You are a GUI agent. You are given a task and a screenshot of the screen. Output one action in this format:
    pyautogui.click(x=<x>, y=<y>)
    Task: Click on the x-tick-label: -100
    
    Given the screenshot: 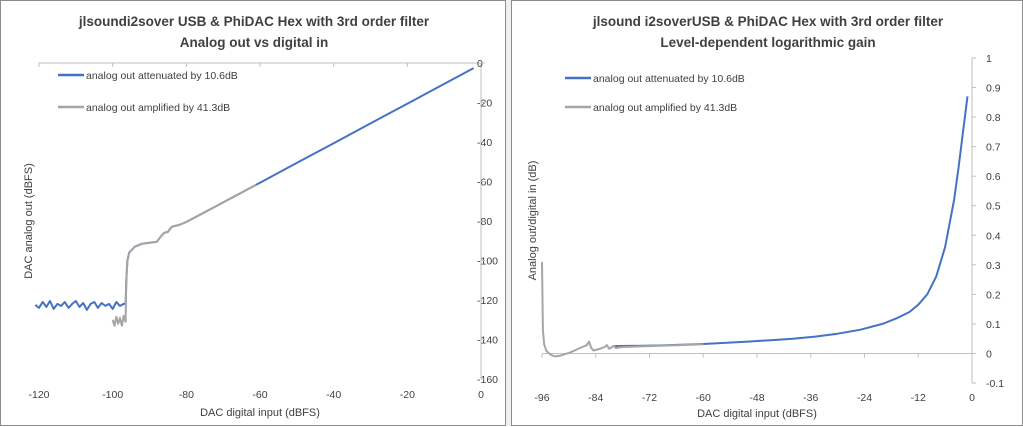 What is the action you would take?
    pyautogui.click(x=112, y=395)
    